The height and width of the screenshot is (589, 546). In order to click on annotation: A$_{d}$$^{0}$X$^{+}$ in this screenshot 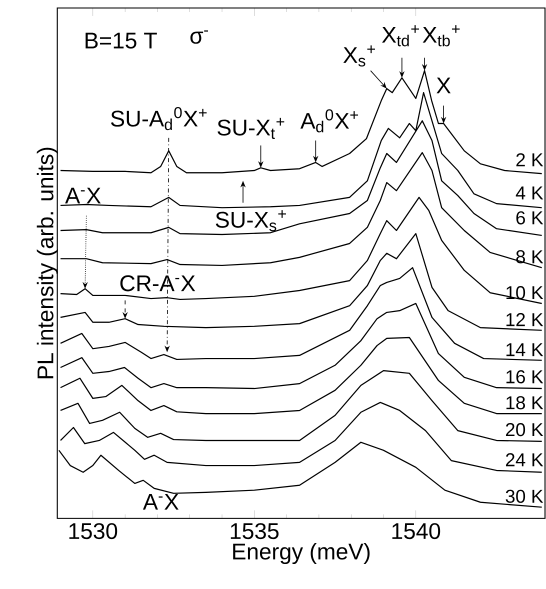, I will do `click(329, 120)`.